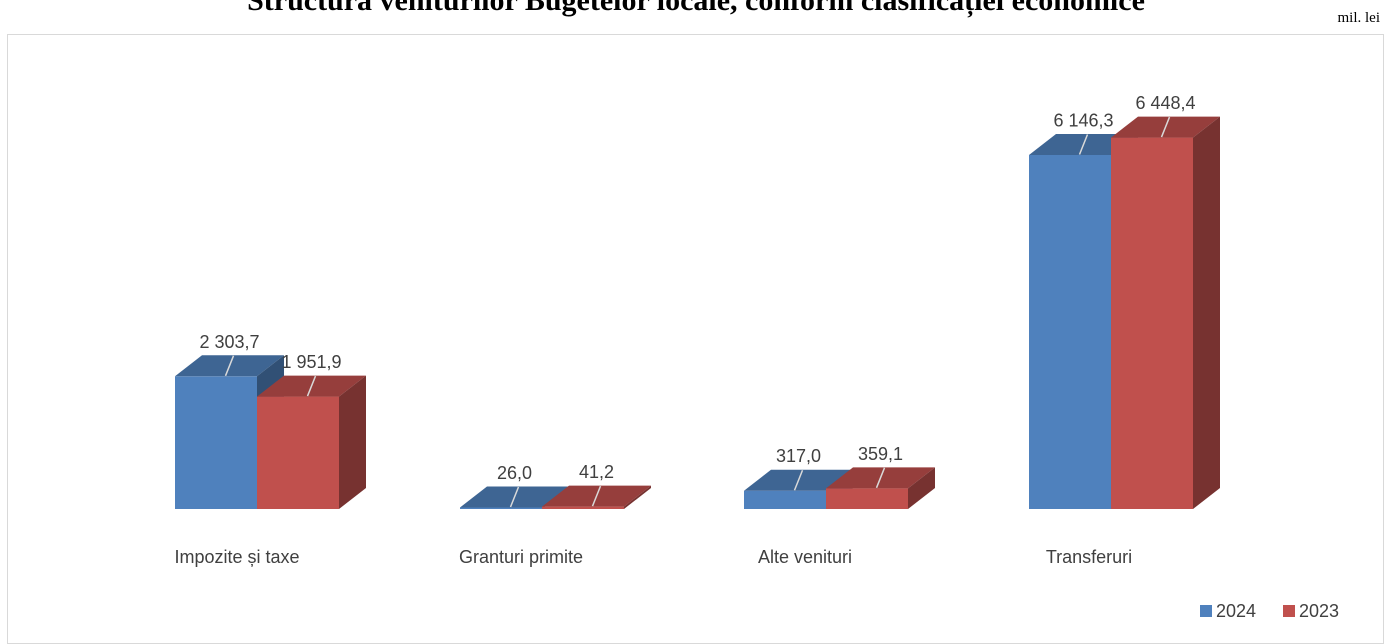 The width and height of the screenshot is (1392, 644). I want to click on unit-label: mil. lei, so click(1359, 18).